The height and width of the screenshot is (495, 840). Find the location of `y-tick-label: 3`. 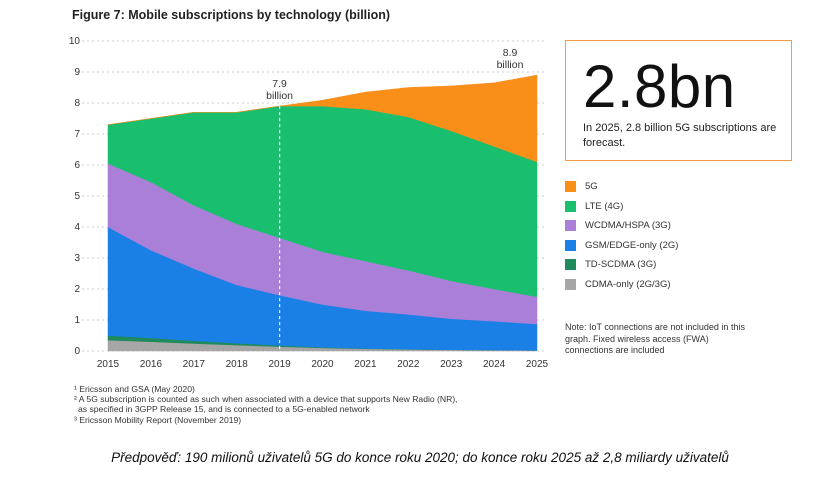

y-tick-label: 3 is located at coordinates (77, 258).